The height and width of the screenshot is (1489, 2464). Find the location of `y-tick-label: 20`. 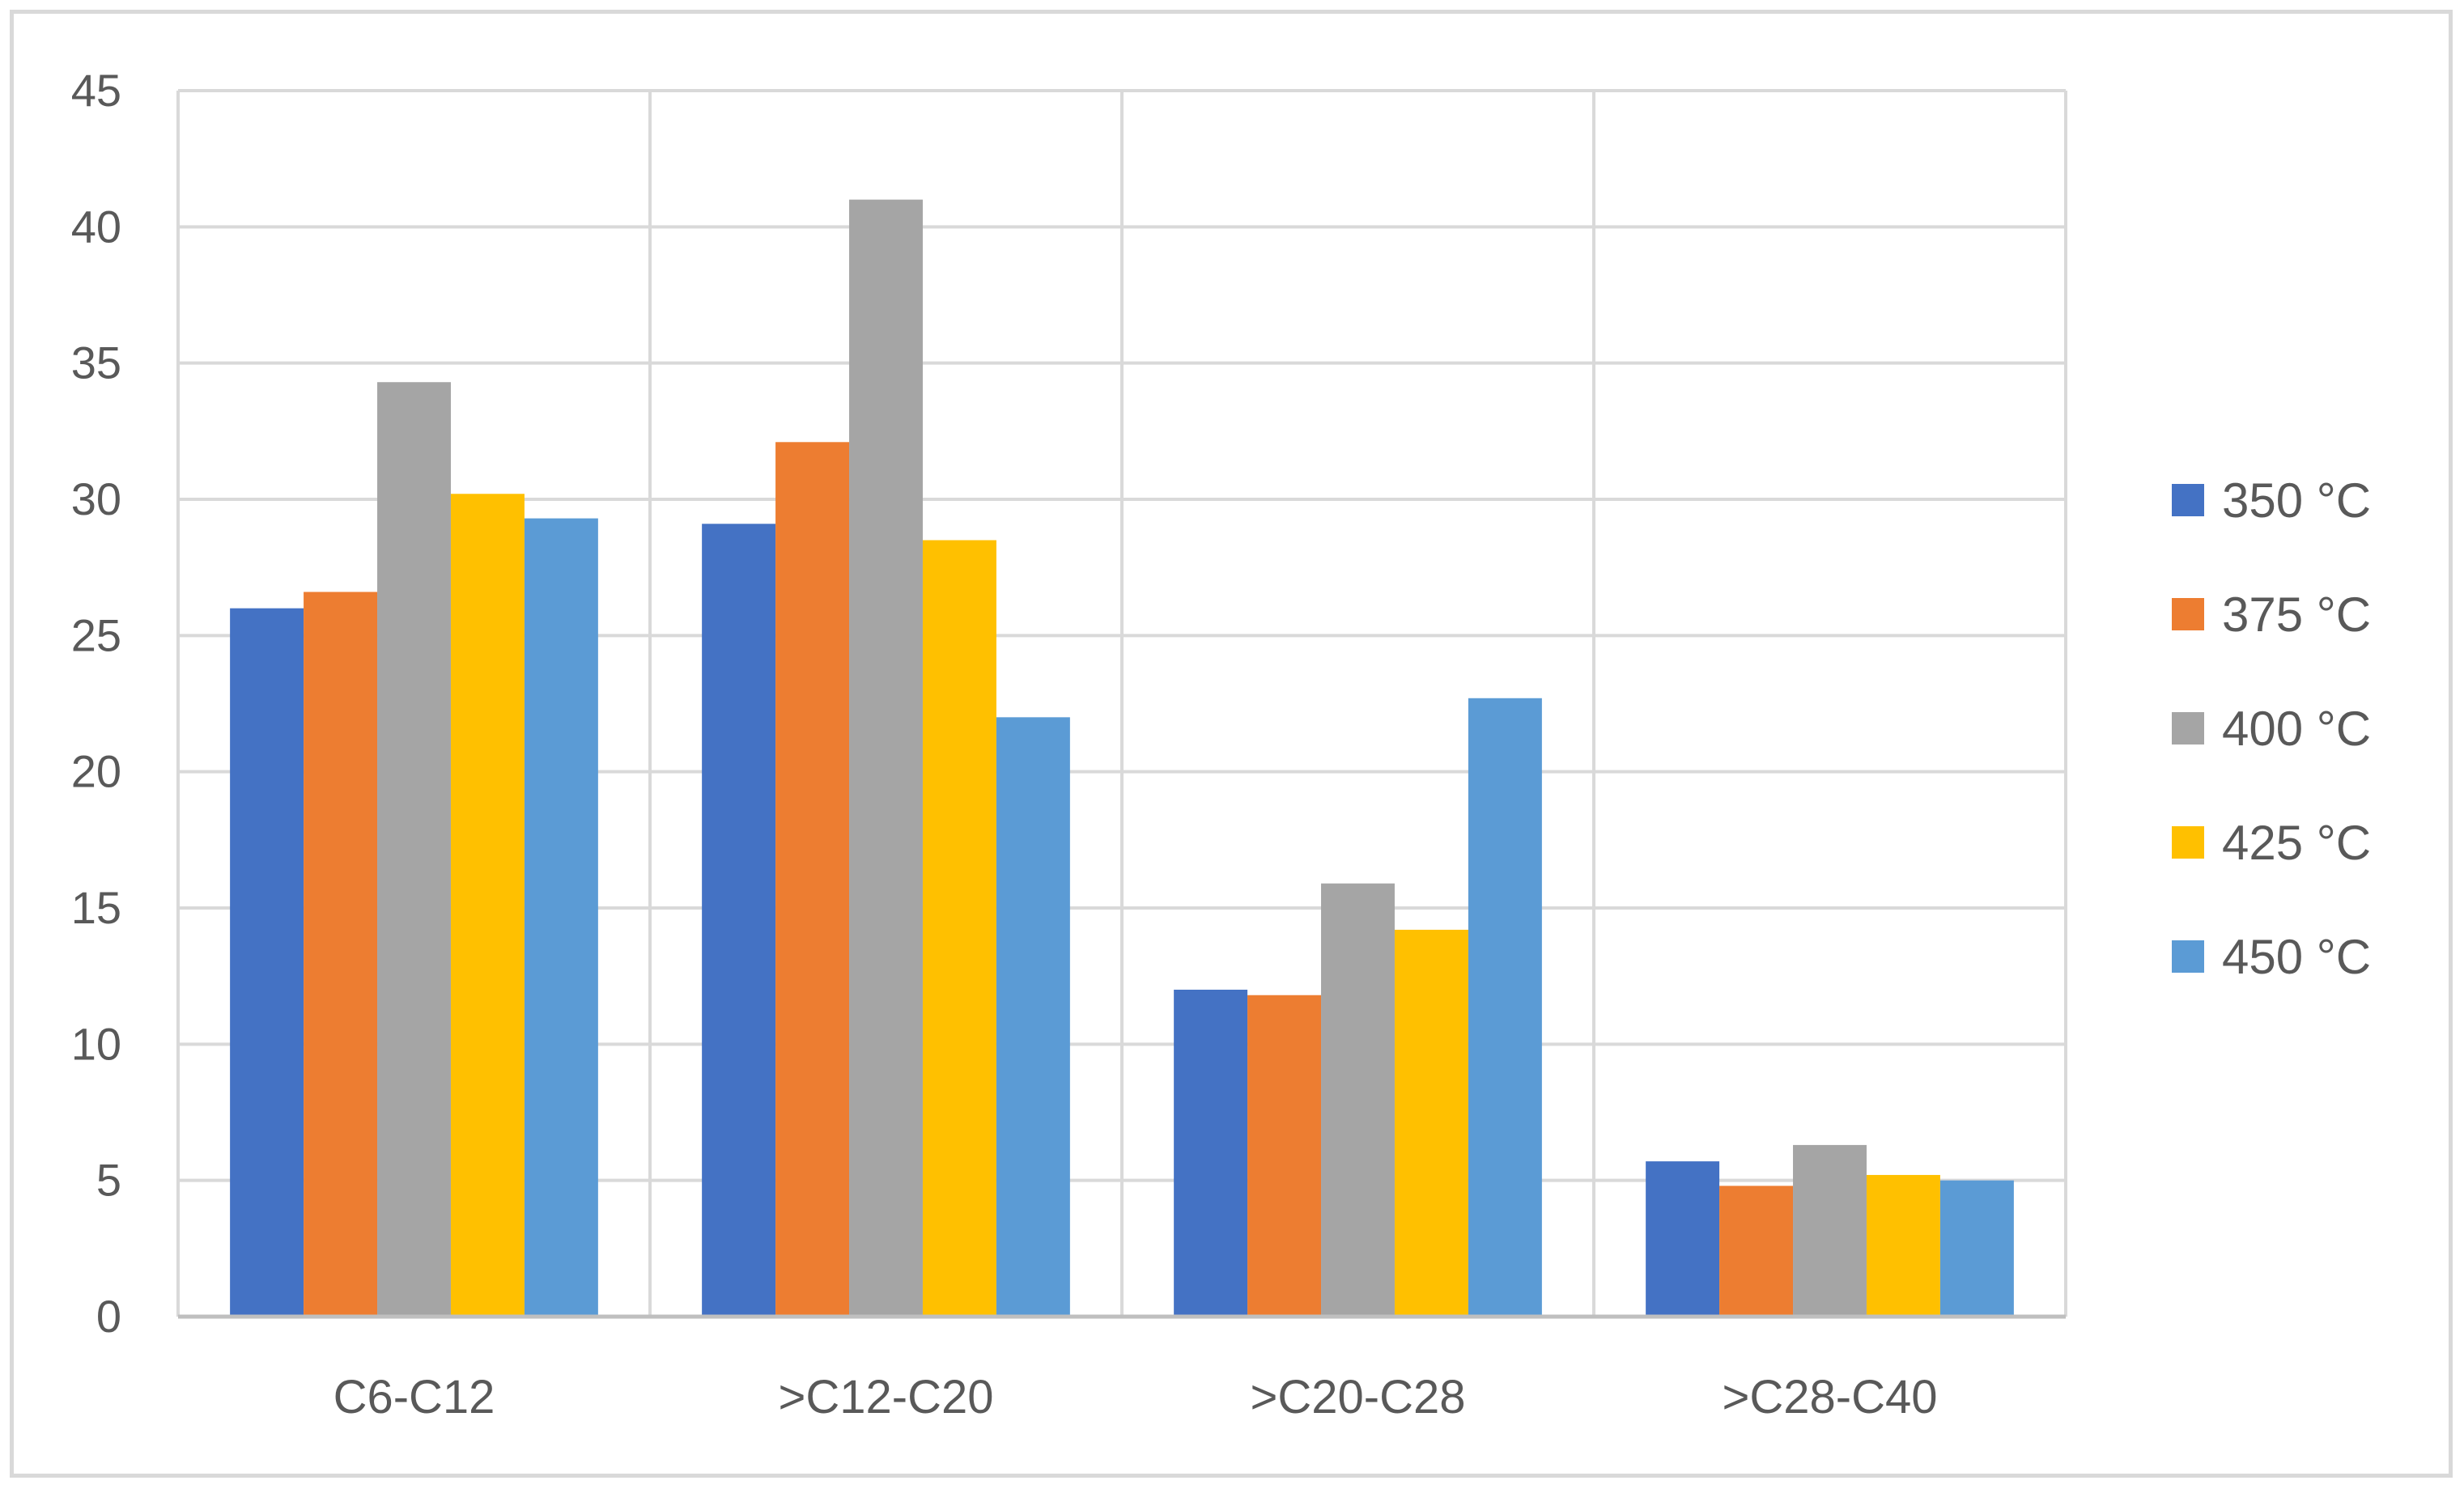

y-tick-label: 20 is located at coordinates (96, 771).